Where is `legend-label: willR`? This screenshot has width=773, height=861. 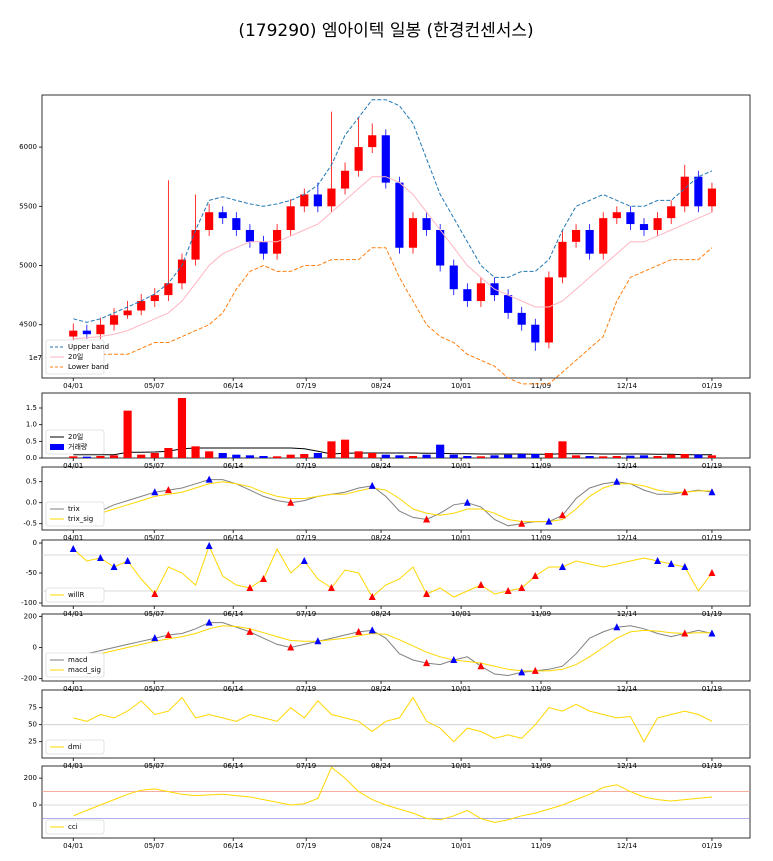
legend-label: willR is located at coordinates (76, 595).